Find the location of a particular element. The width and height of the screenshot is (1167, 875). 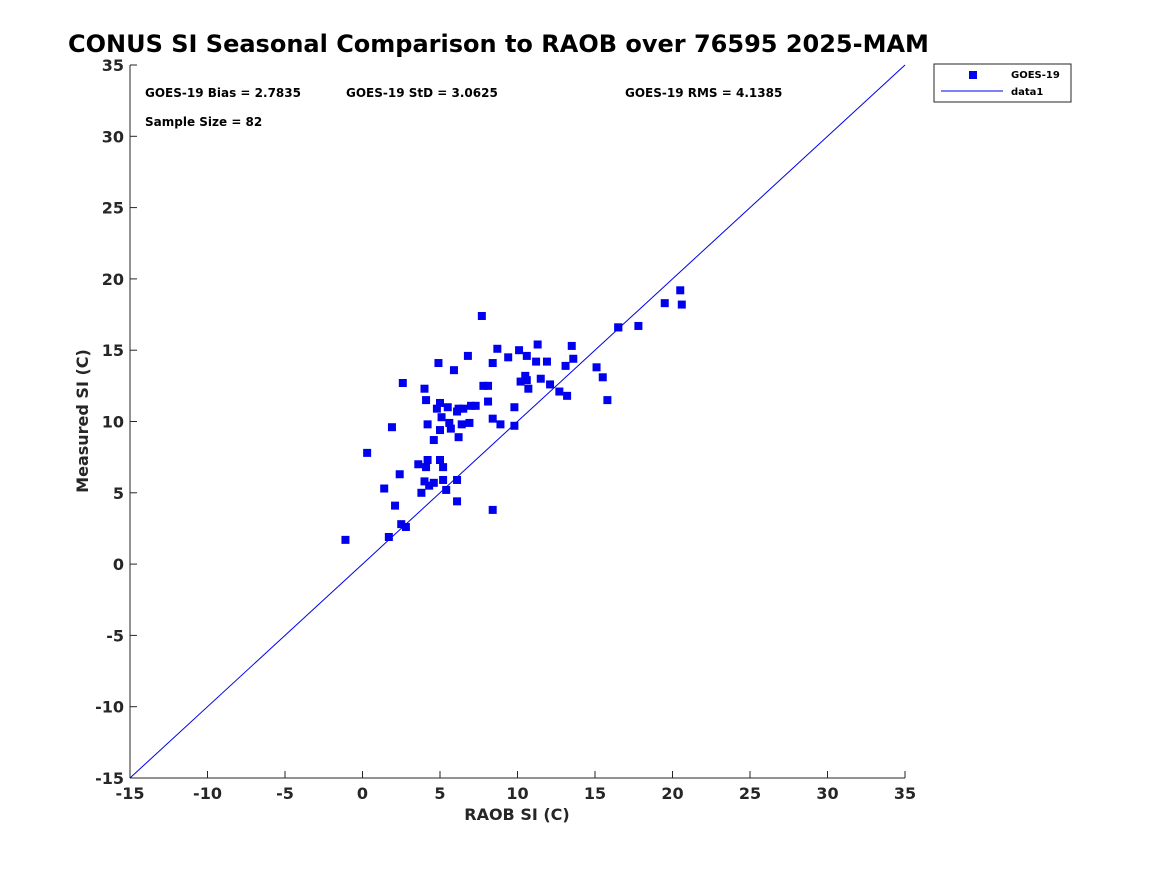

x-tick-label: 5 is located at coordinates (439, 793).